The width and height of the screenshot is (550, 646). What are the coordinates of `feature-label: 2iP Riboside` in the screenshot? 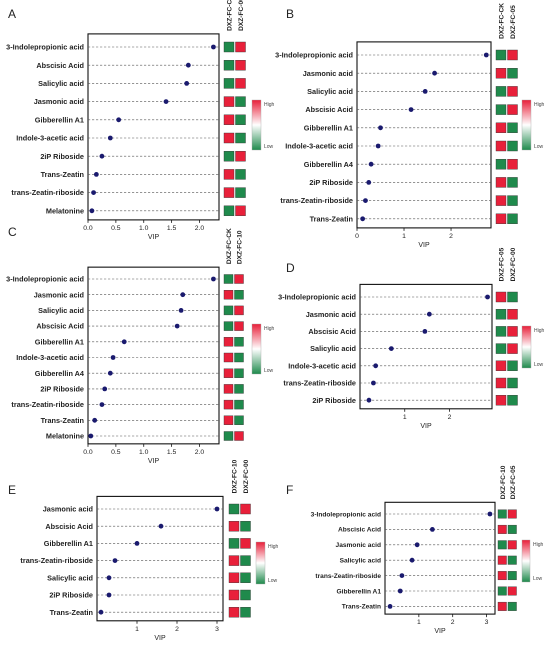 It's located at (62, 388).